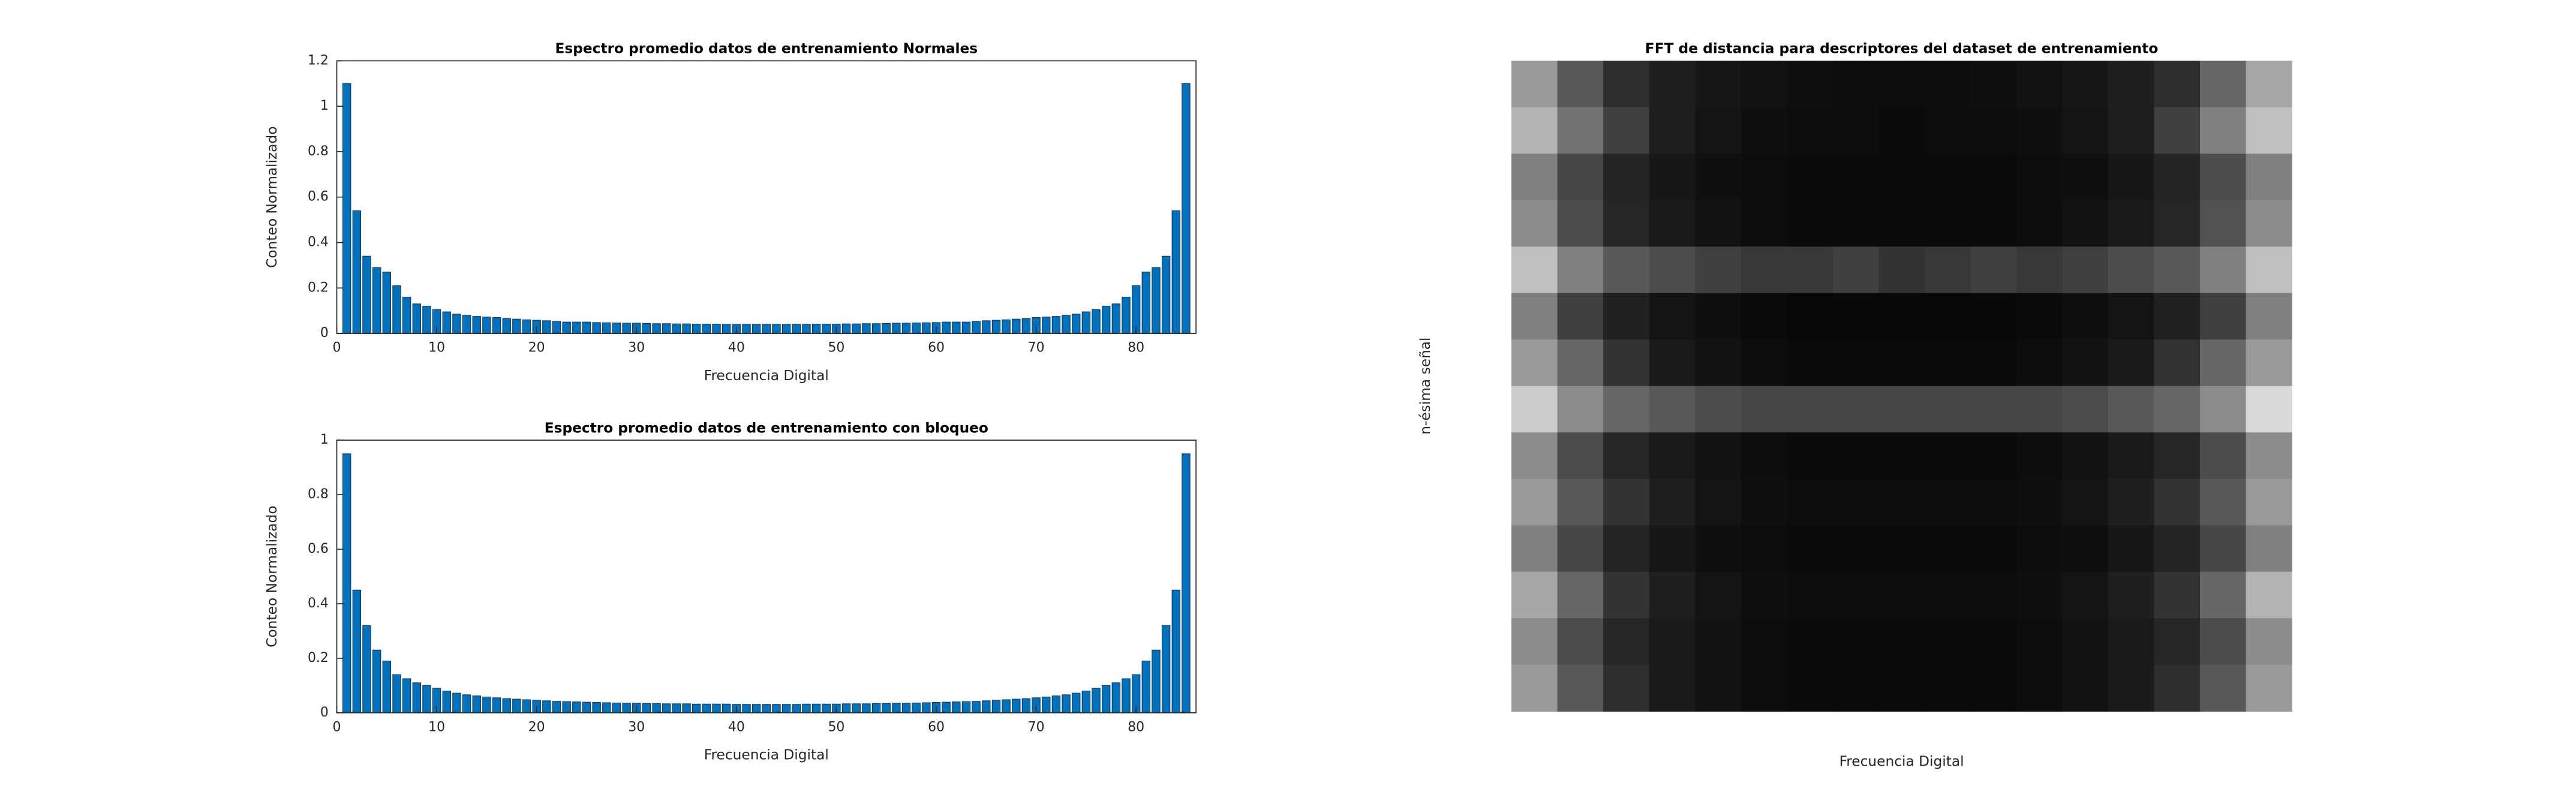  I want to click on plot-area, so click(767, 197).